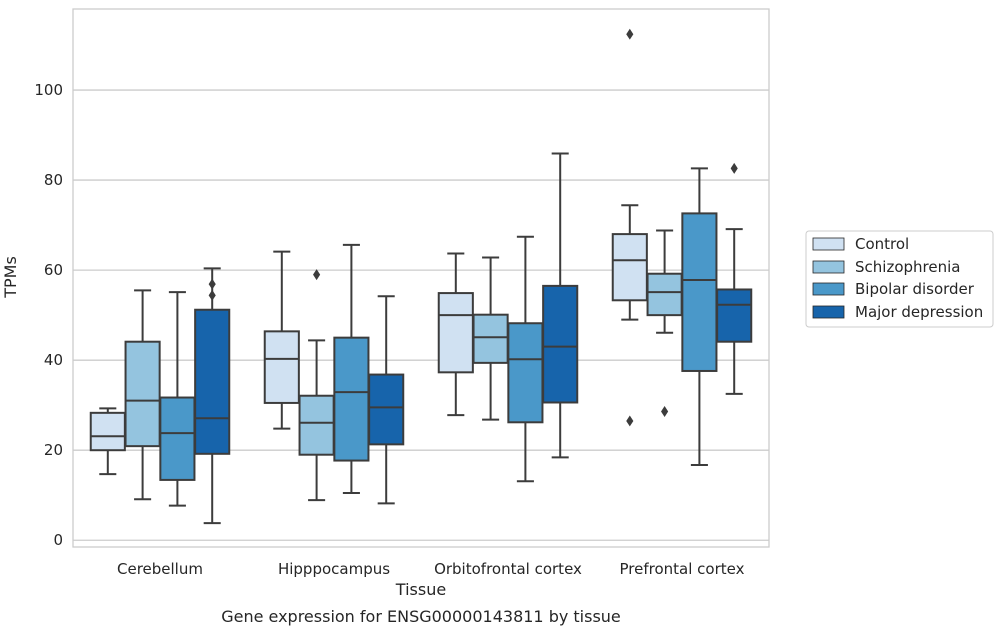 Image resolution: width=1002 pixels, height=634 pixels. I want to click on y-tick-labels: 0 20 40 60 80 100, so click(48, 315).